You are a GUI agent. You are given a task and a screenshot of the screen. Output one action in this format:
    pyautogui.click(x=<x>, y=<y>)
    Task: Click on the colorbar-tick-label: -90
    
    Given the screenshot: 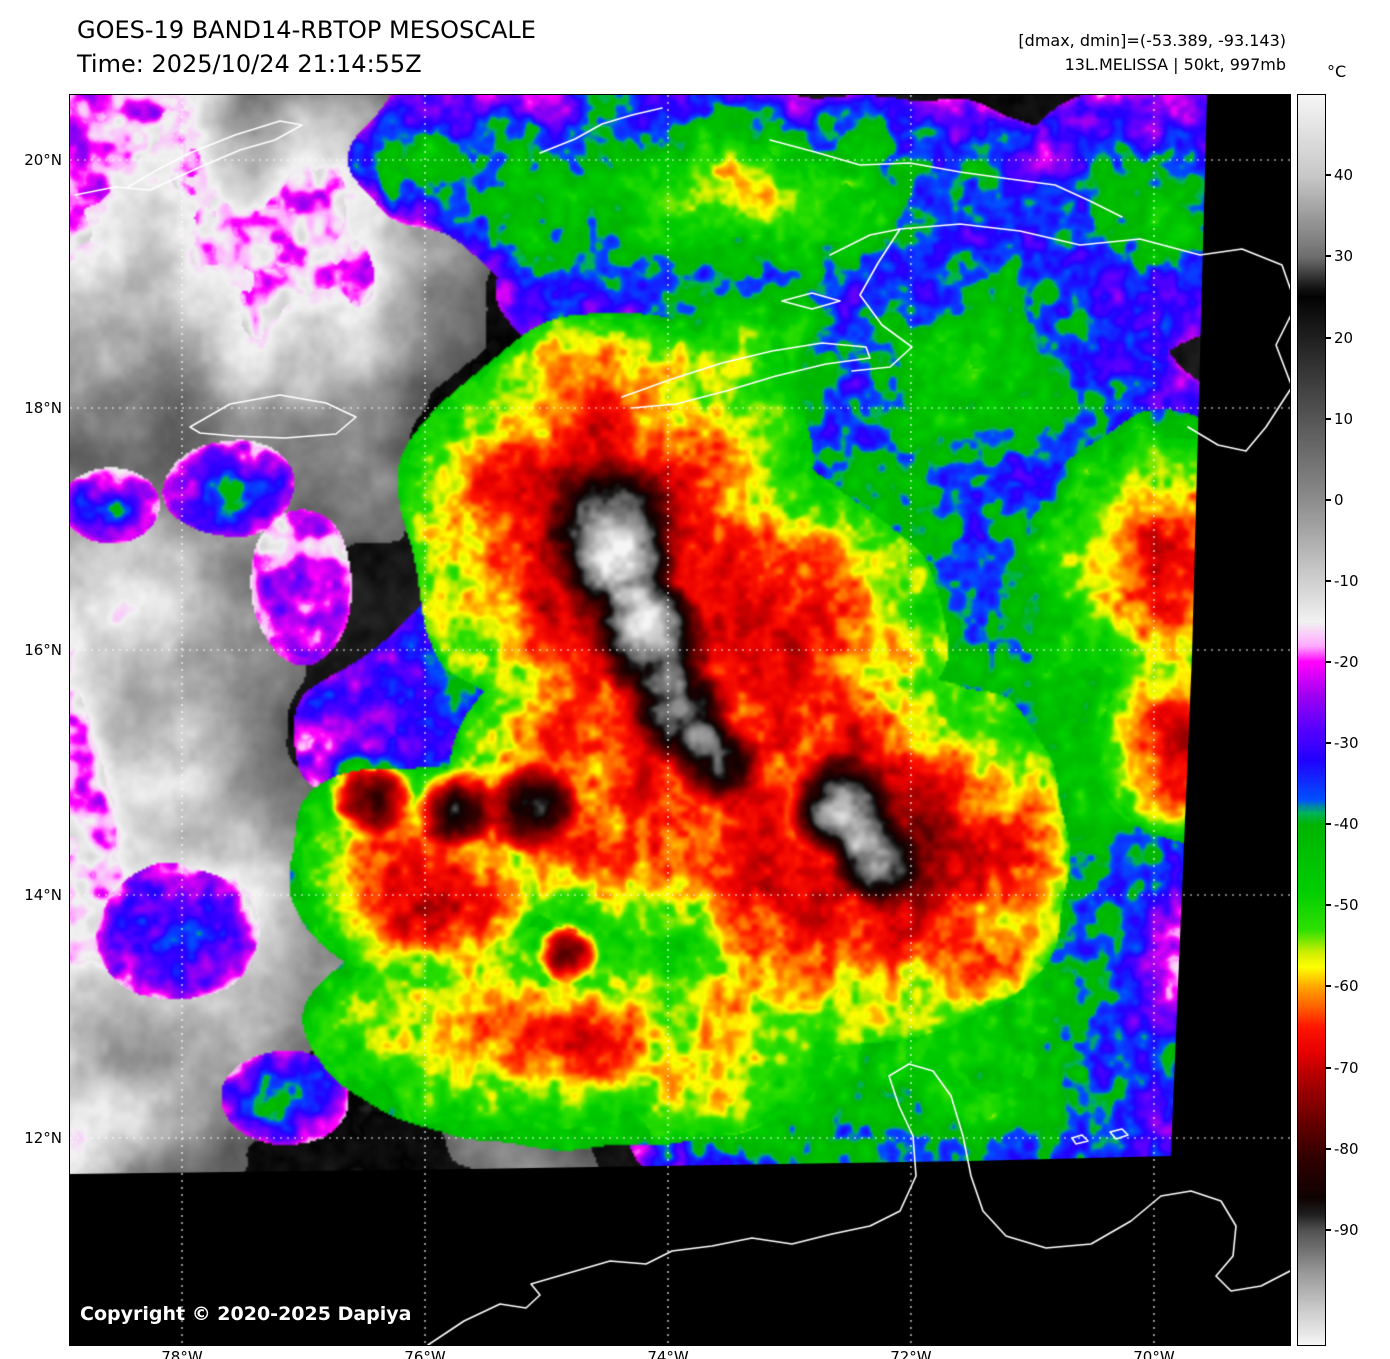 What is the action you would take?
    pyautogui.click(x=1346, y=1229)
    